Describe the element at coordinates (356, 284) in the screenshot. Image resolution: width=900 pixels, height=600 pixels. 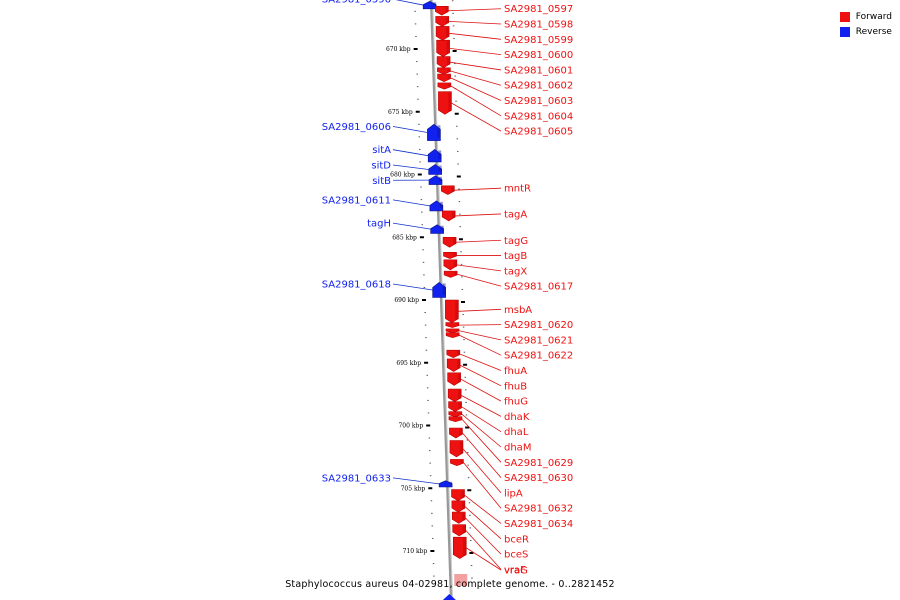
I see `gene-label-SA2981_0618: SA2981_0618` at that location.